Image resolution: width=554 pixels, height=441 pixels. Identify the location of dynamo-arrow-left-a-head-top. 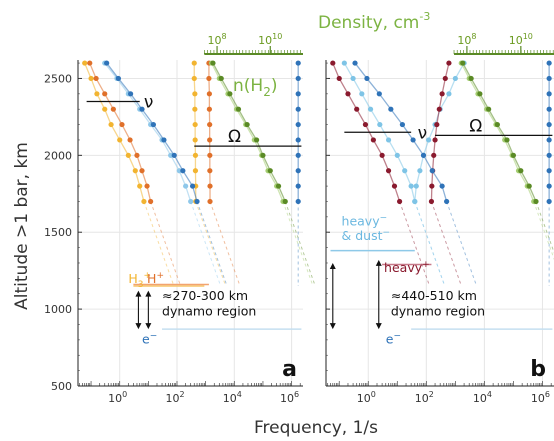
(138, 293).